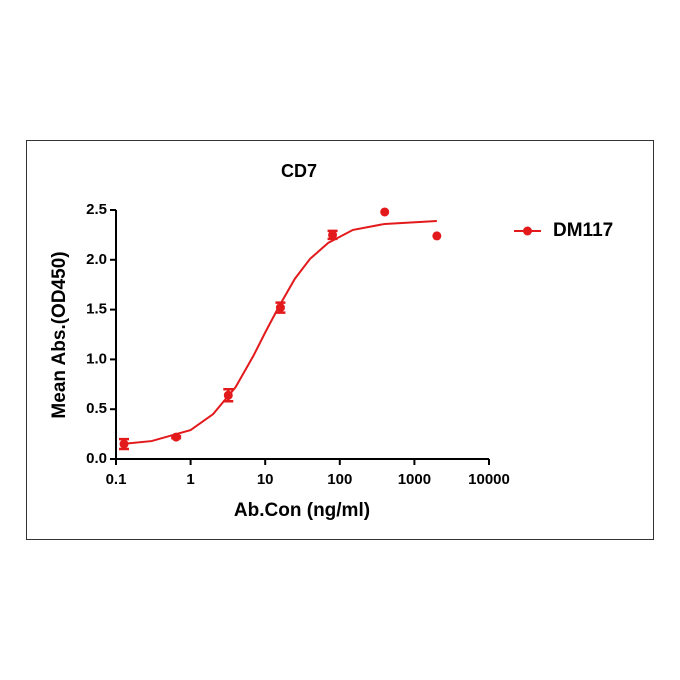  I want to click on x-tick-label: 0.1, so click(116, 479).